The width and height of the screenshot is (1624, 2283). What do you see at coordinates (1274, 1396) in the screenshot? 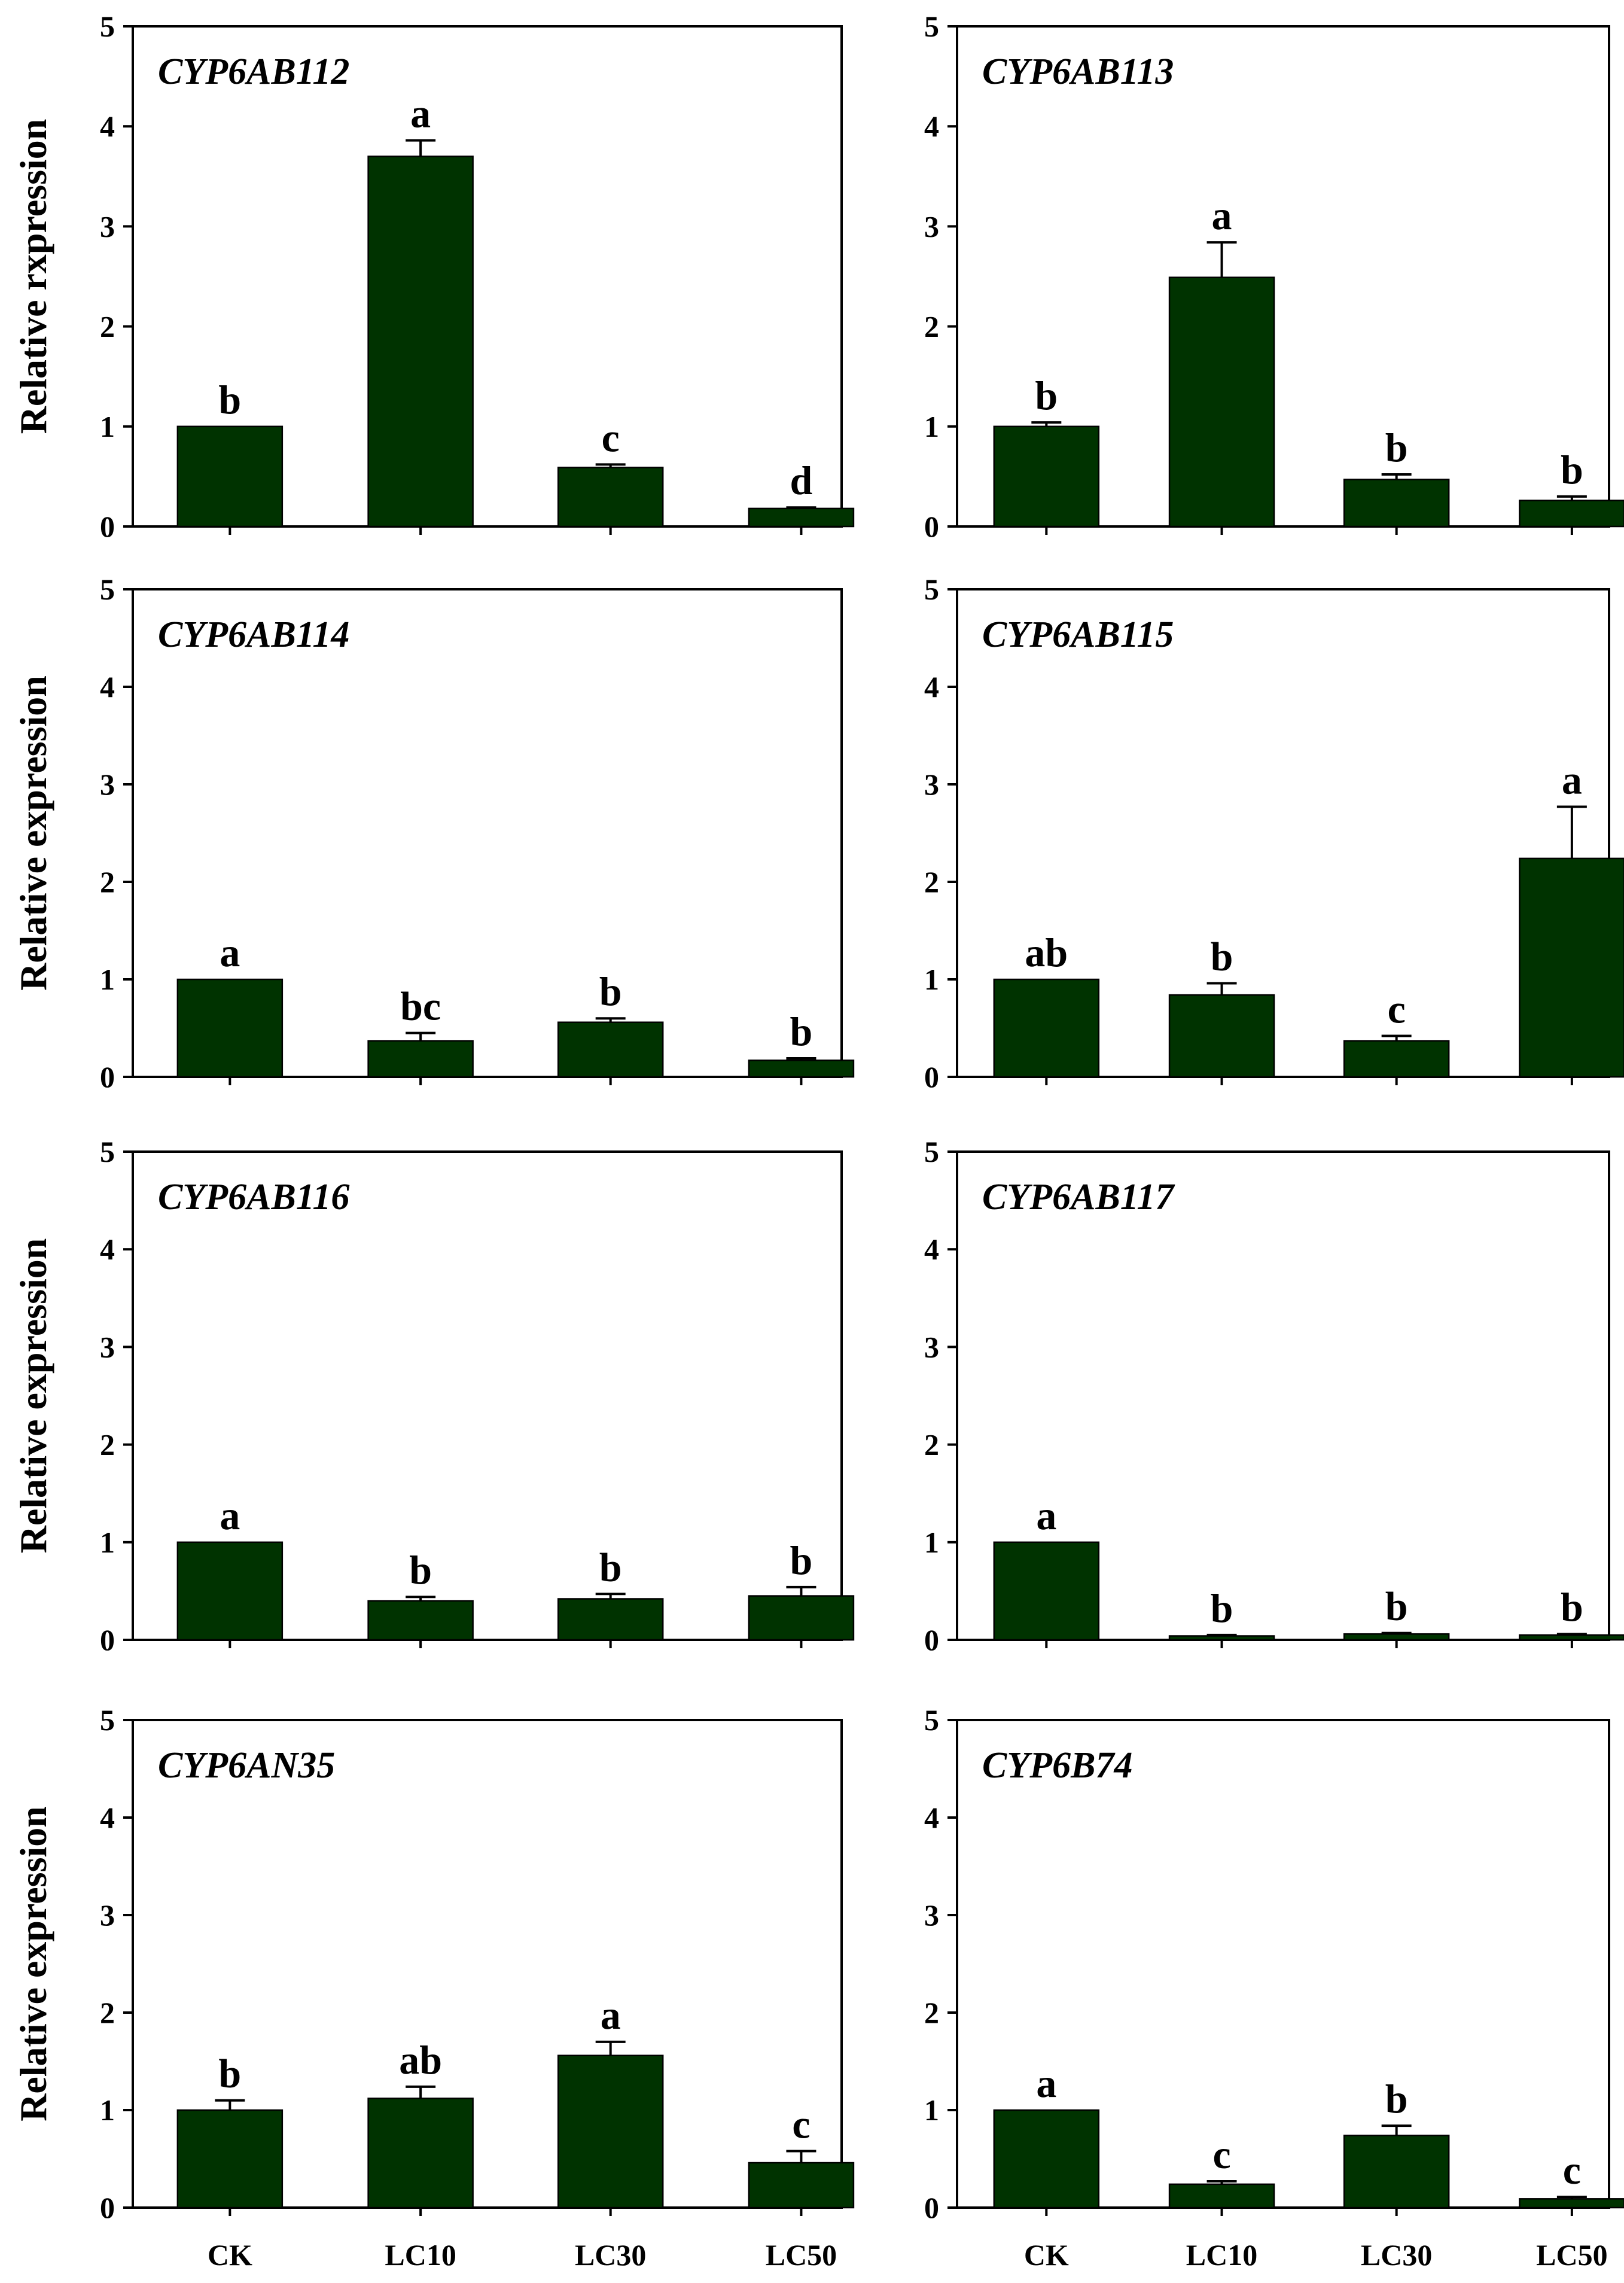
I see `panel-cyp6ab117: 0 1 2 3 4 5 CYP6AB117 a b b b` at bounding box center [1274, 1396].